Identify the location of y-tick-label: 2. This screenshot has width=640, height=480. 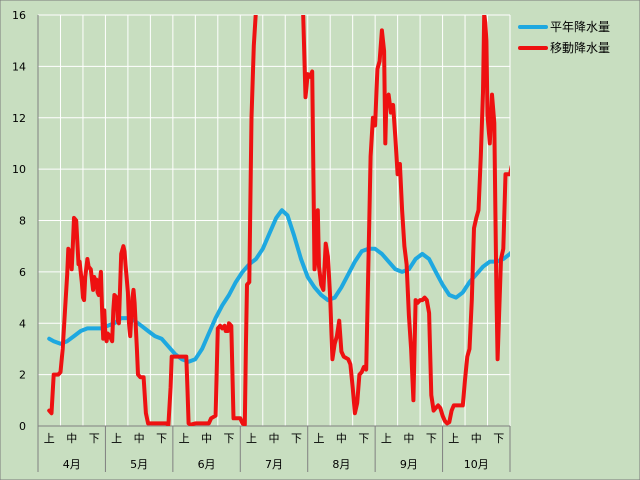
(22, 375).